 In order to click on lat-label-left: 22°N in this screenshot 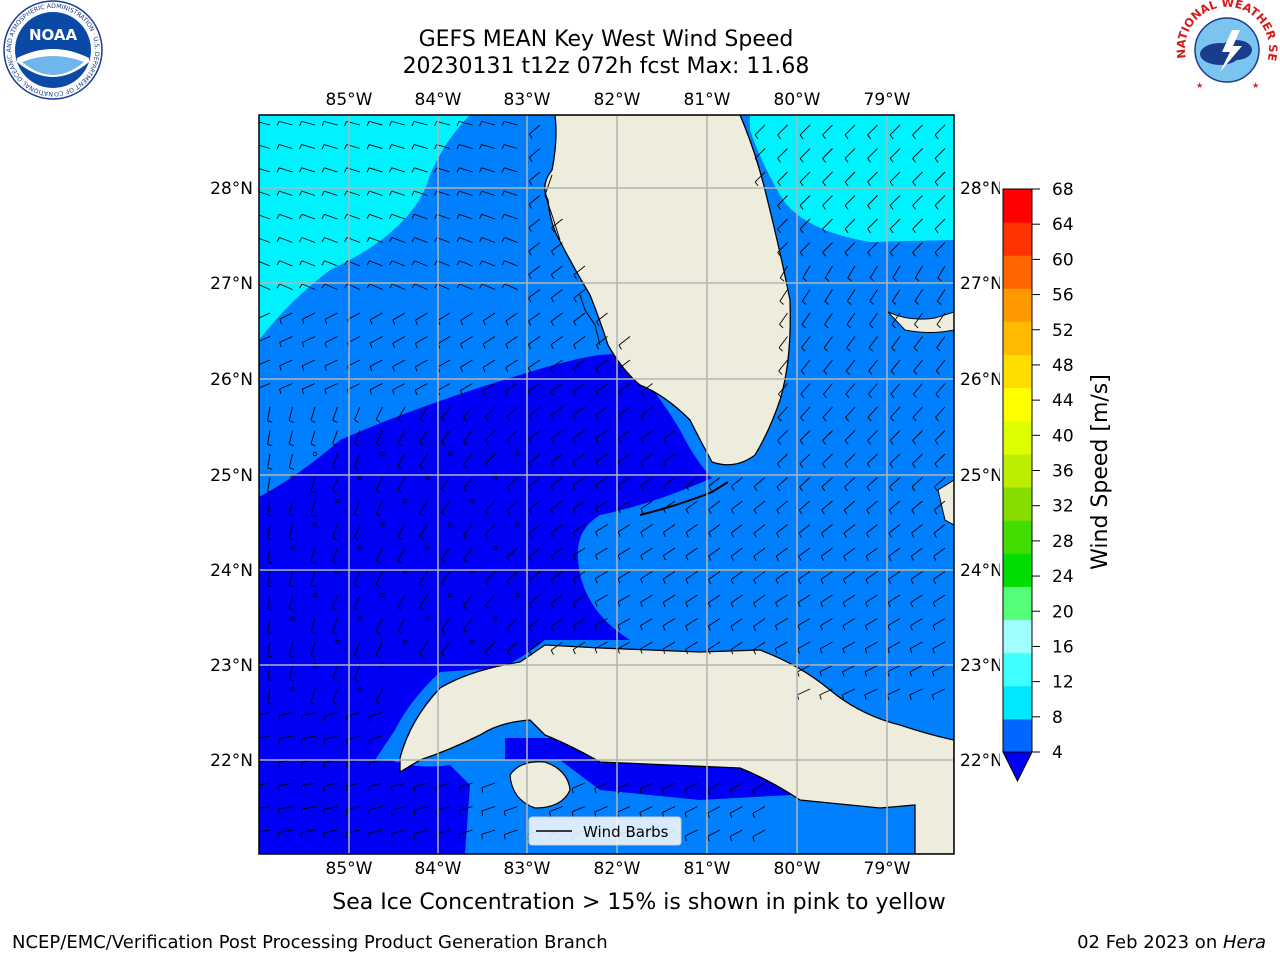, I will do `click(231, 761)`.